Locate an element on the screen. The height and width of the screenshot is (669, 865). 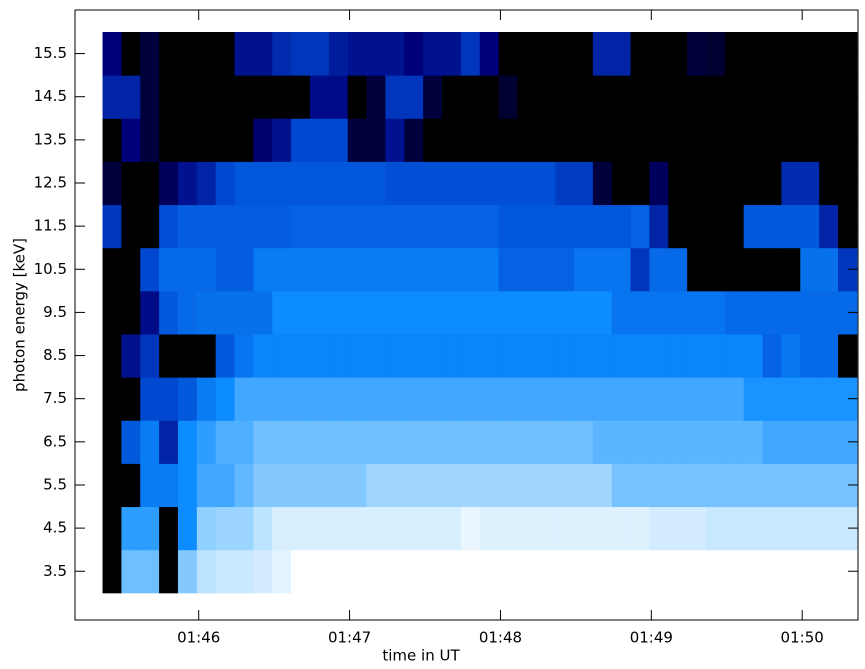
y-tick-label: 8.5 is located at coordinates (55, 355).